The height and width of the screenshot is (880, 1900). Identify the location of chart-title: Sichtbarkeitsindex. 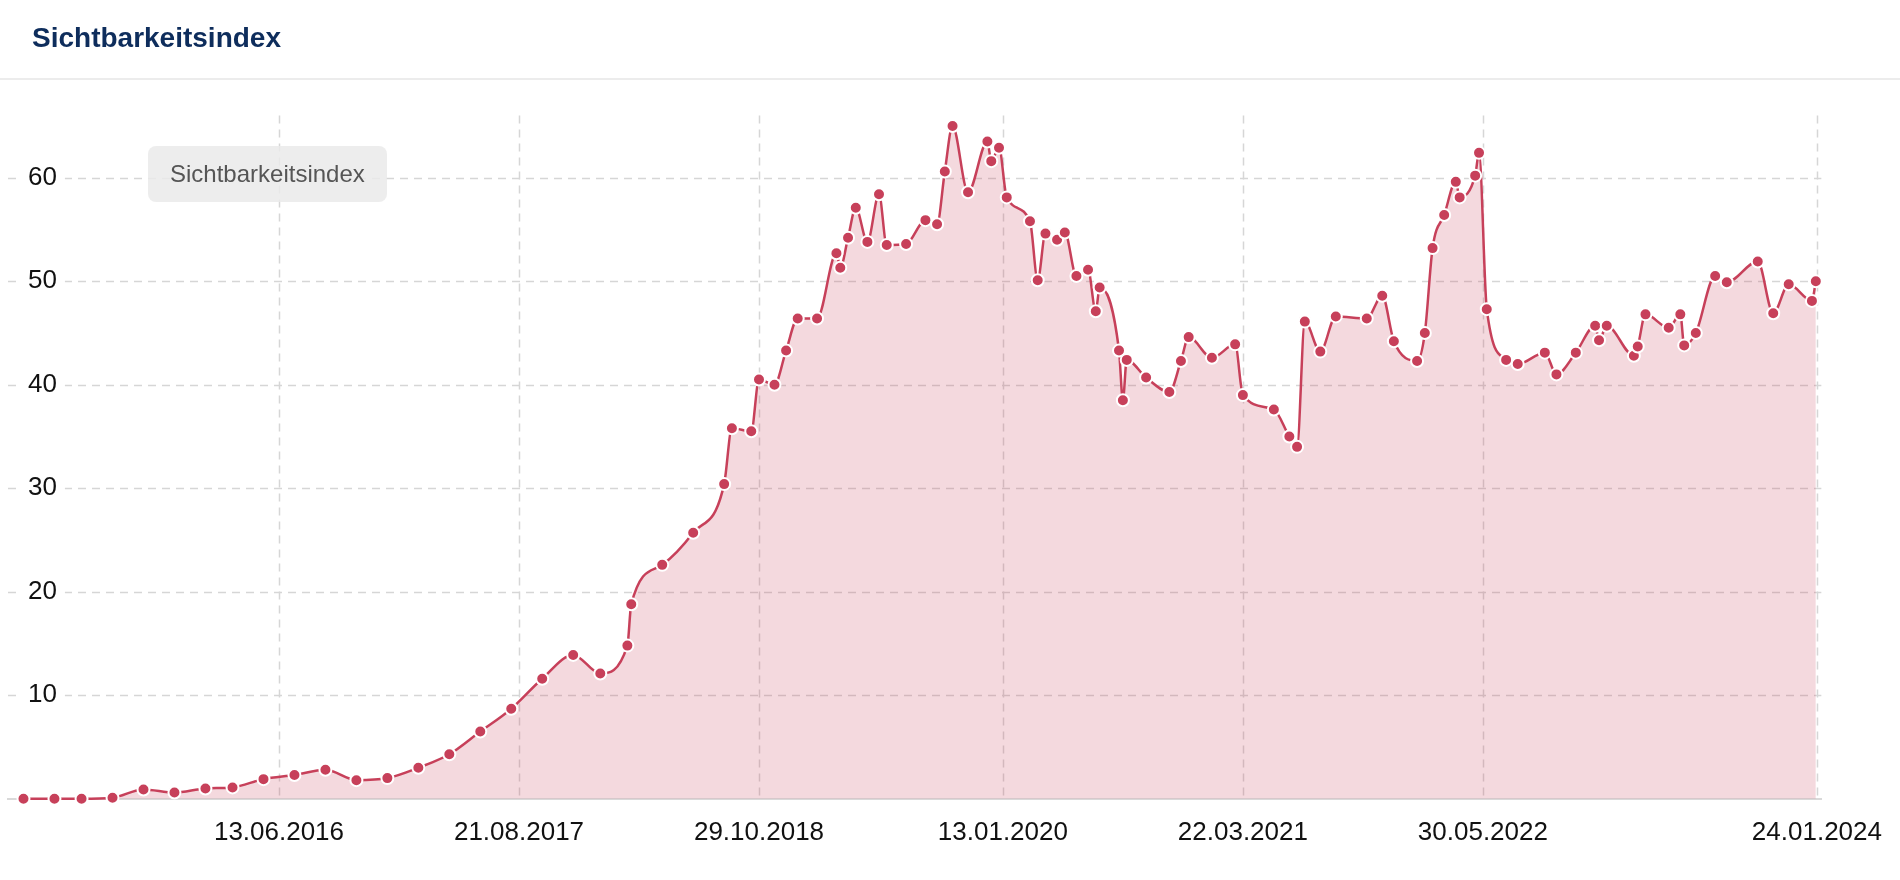
(156, 38).